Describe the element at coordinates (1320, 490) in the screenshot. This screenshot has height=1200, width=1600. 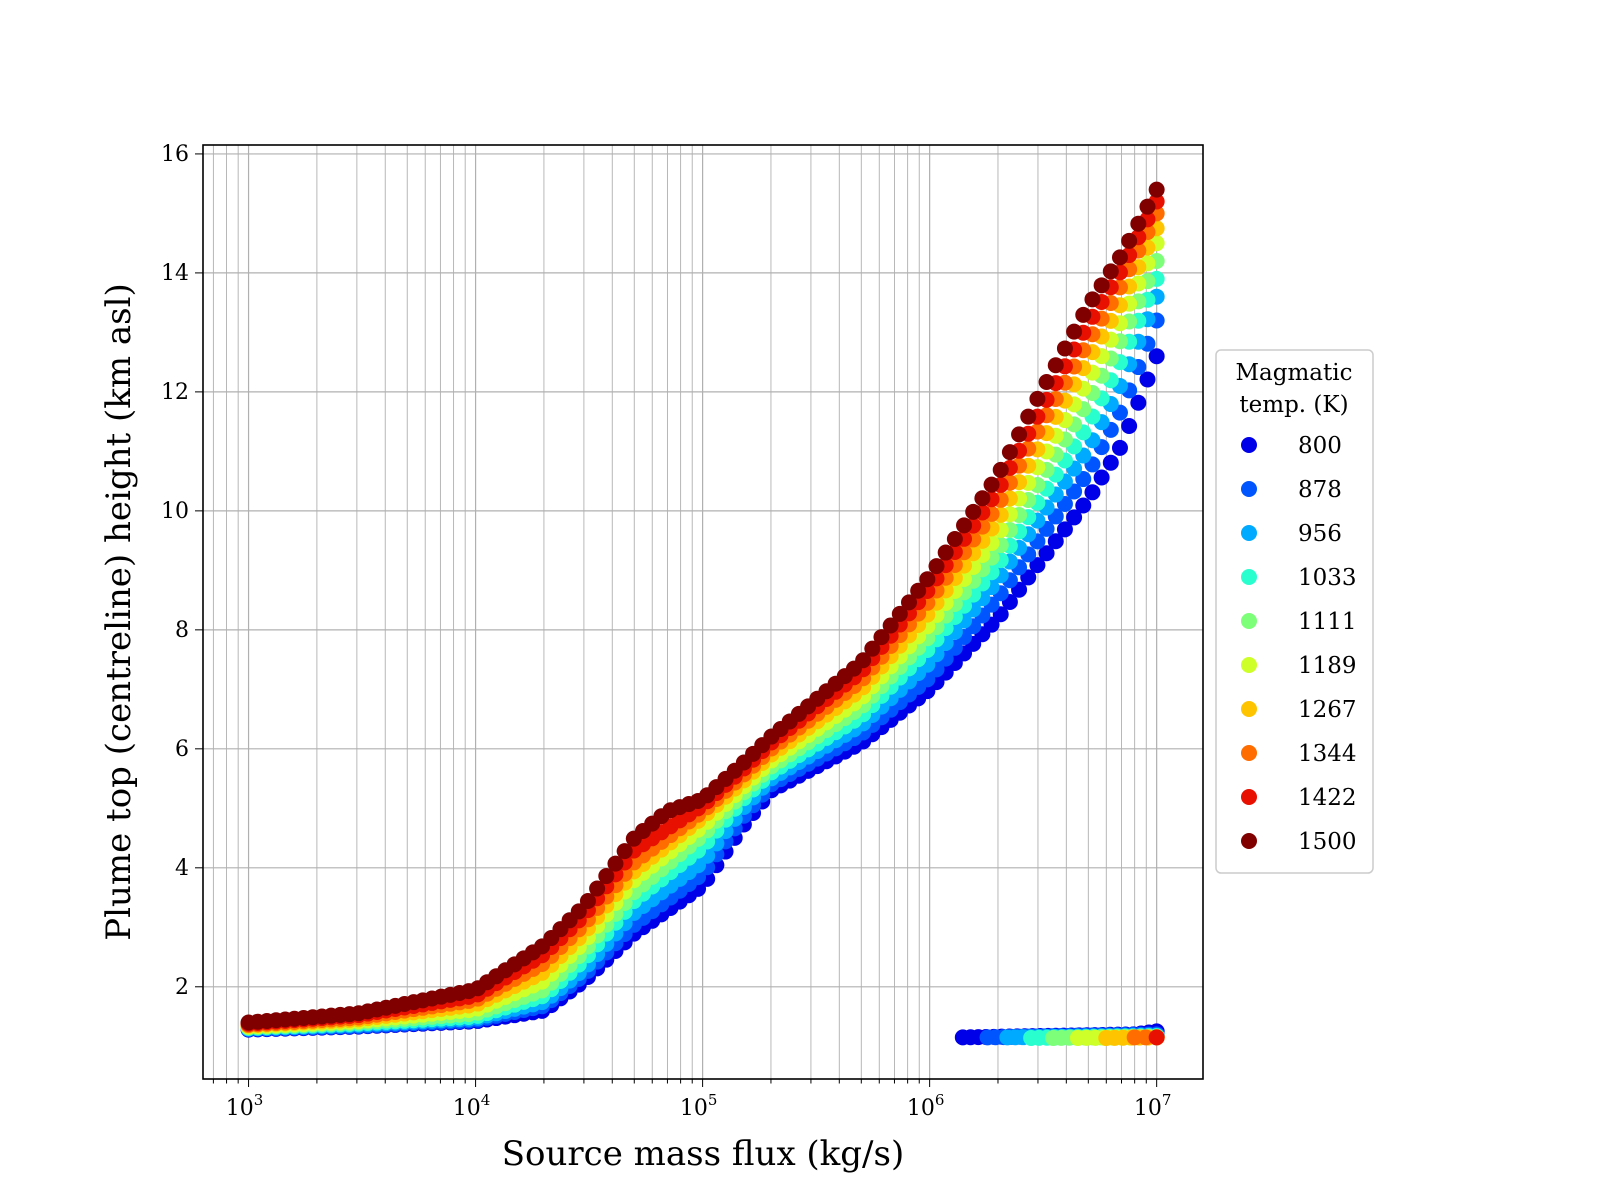
I see `legend-label-878: 878` at that location.